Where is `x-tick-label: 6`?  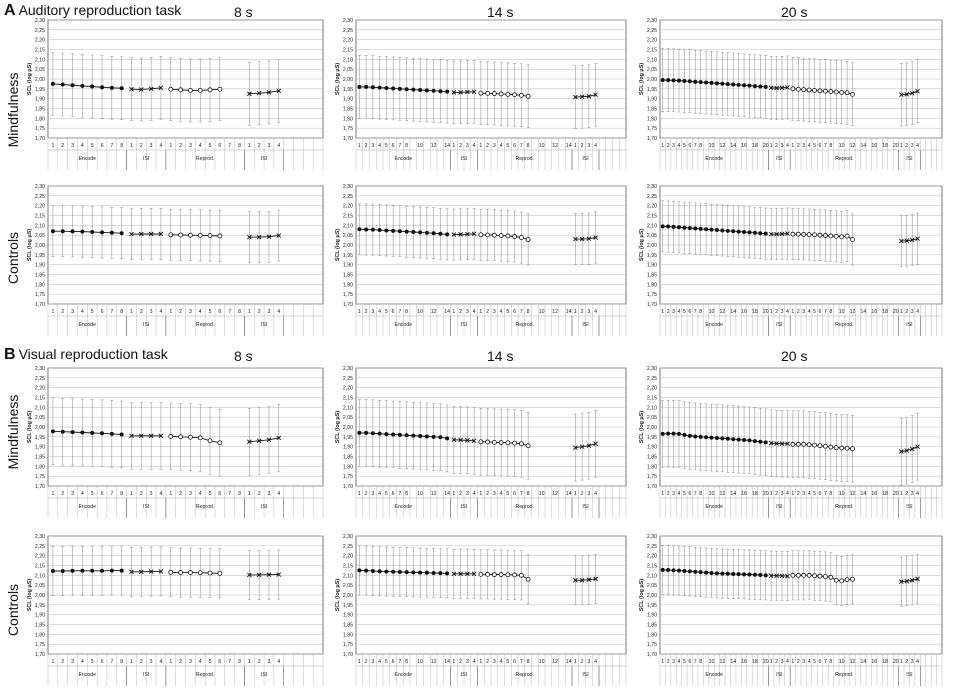 x-tick-label: 6 is located at coordinates (514, 494).